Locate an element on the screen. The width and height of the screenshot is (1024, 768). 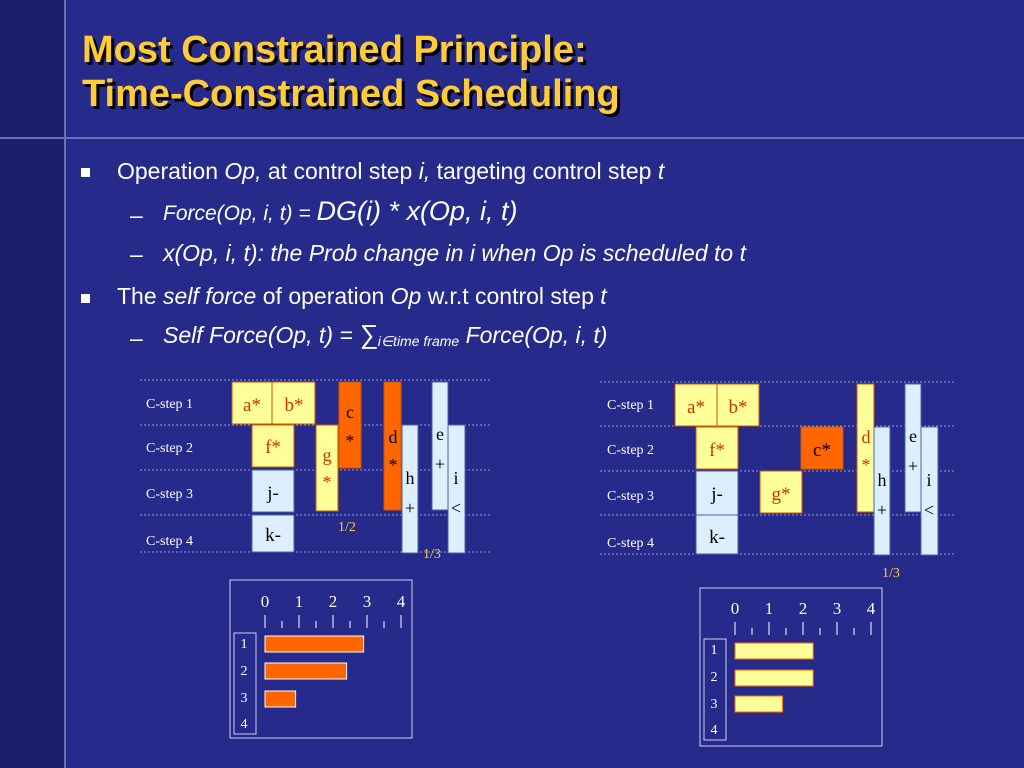
self-force-rhs: Force(Op, i, t) is located at coordinates (533, 335).